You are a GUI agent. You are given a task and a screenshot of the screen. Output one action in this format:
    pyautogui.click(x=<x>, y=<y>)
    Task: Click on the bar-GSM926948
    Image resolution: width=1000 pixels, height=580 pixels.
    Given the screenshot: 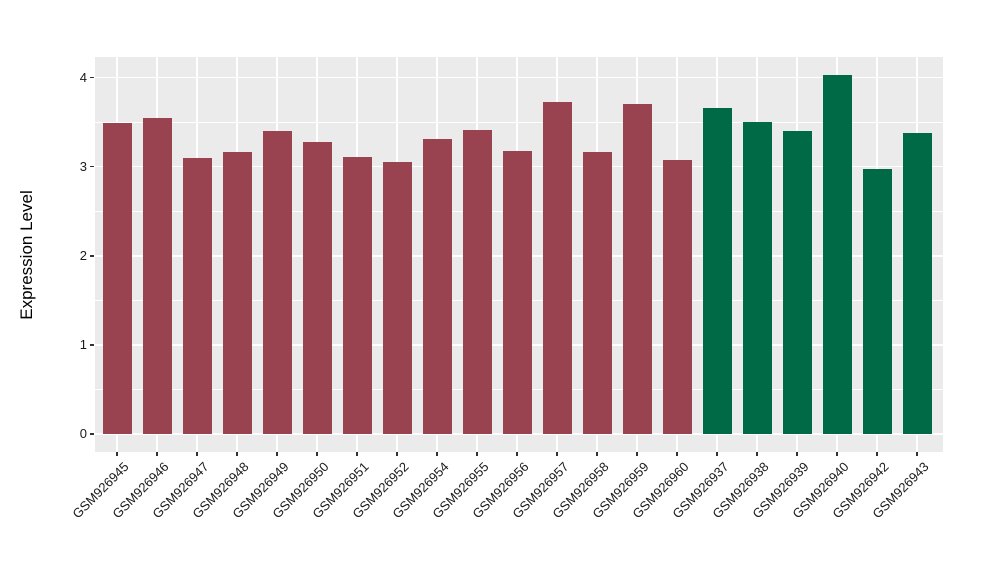 What is the action you would take?
    pyautogui.click(x=237, y=293)
    